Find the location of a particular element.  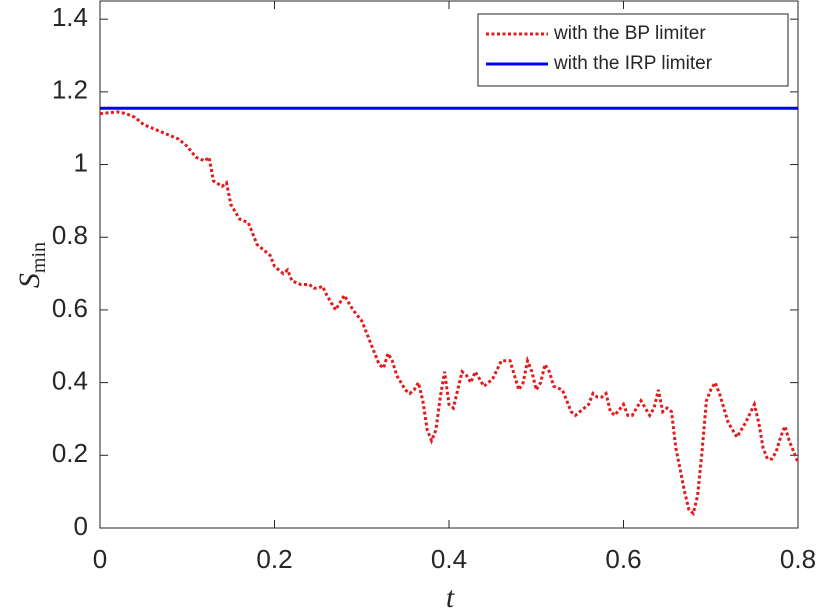

y-tick-label: 0.8 is located at coordinates (70, 235).